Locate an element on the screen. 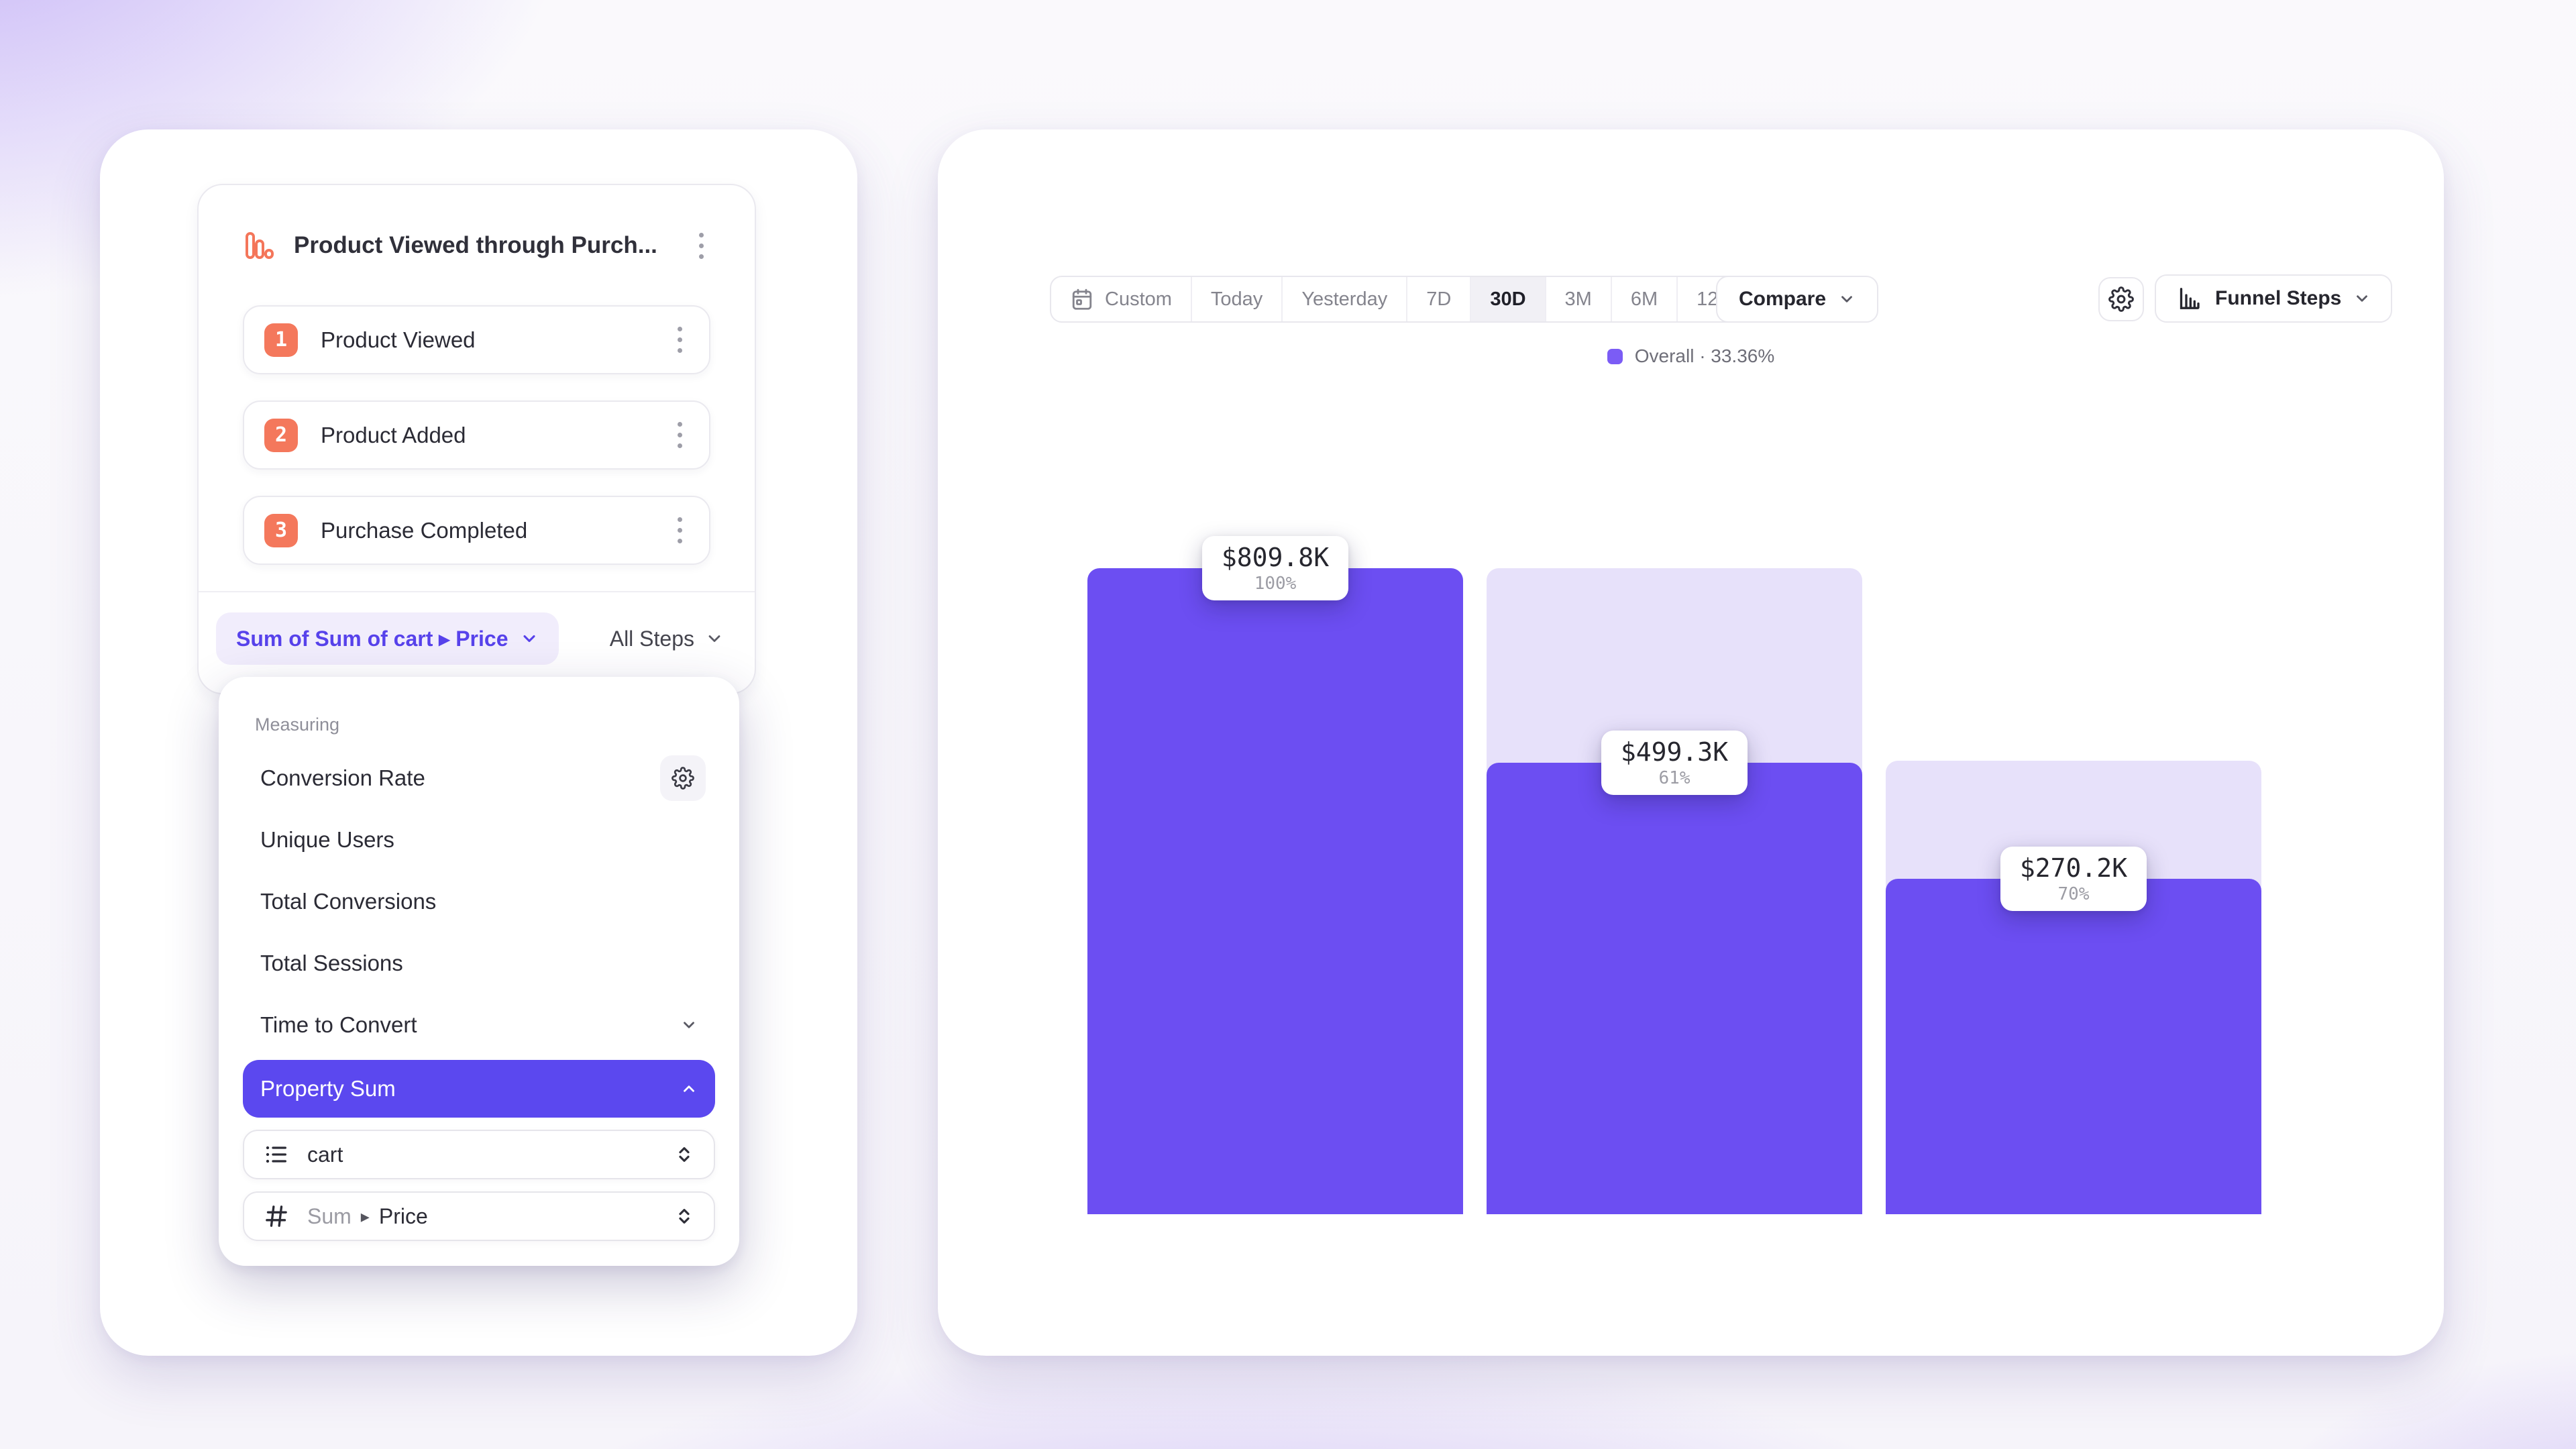 The width and height of the screenshot is (2576, 1449). range-option-today: Today is located at coordinates (1237, 299).